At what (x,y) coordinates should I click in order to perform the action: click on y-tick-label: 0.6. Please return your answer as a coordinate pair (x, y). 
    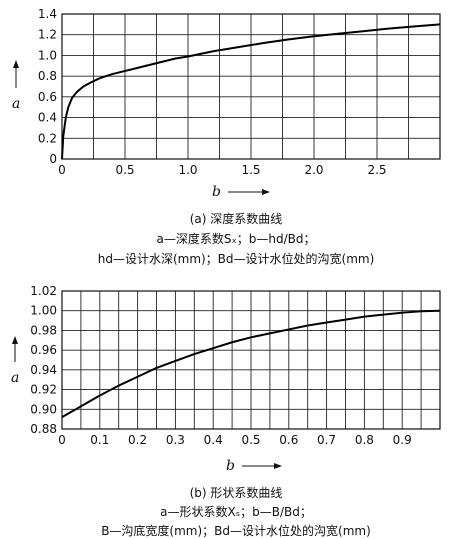
    Looking at the image, I should click on (47, 97).